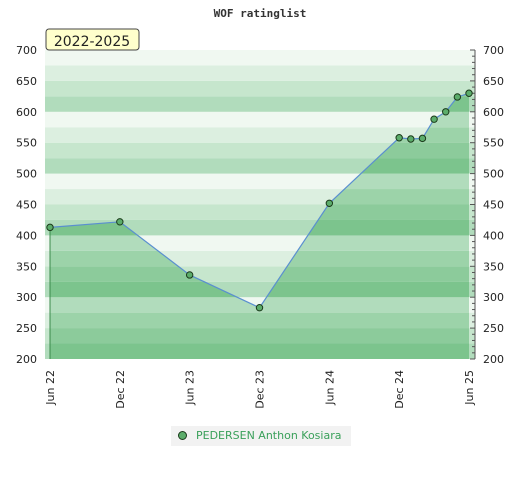  Describe the element at coordinates (182, 435) in the screenshot. I see `legend-marker-icon` at that location.